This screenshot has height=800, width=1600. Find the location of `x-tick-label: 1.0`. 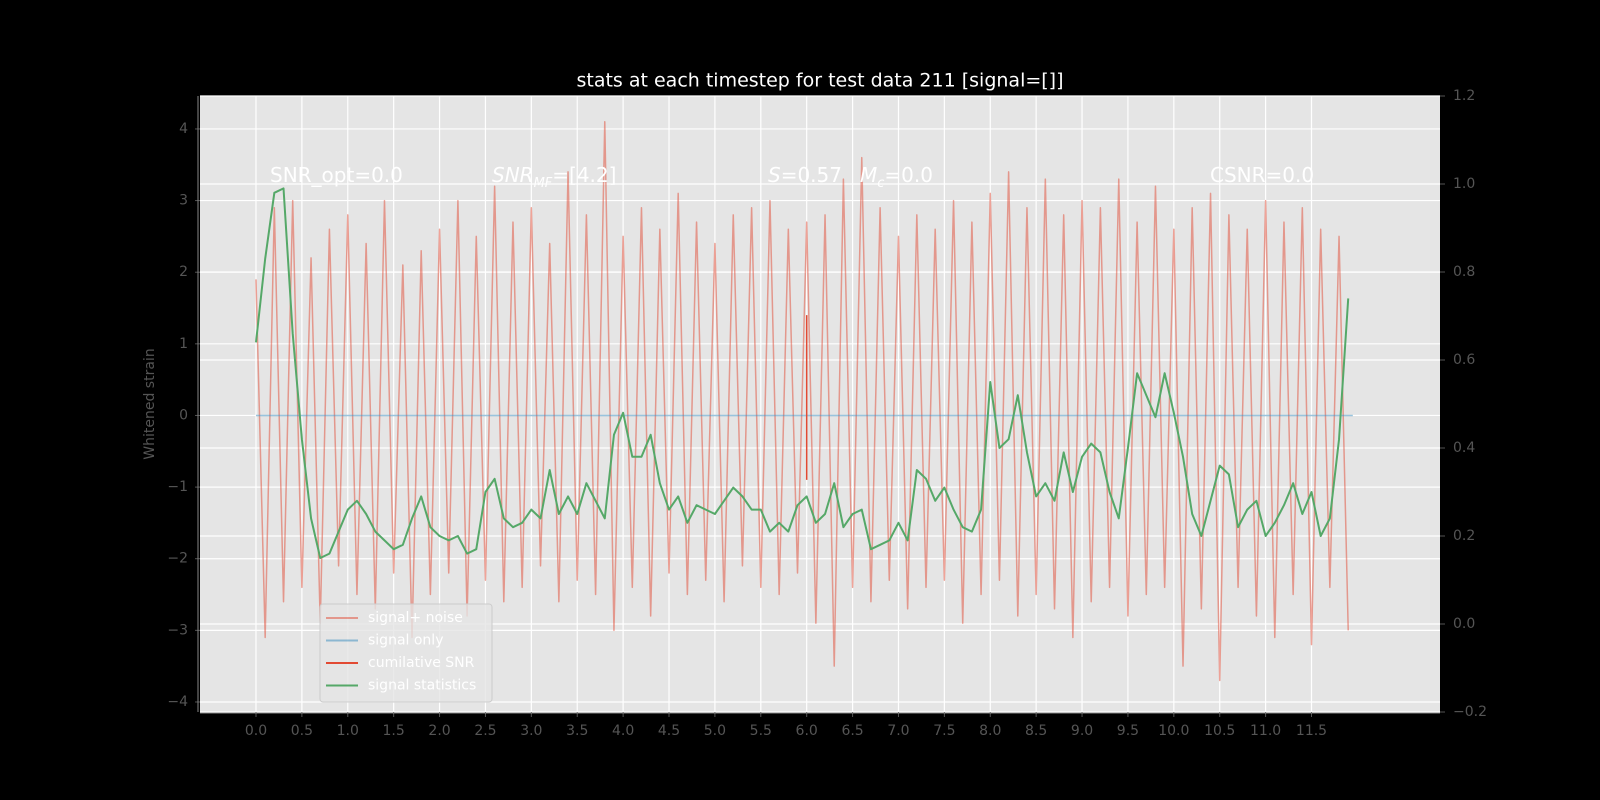

x-tick-label: 1.0 is located at coordinates (348, 731).